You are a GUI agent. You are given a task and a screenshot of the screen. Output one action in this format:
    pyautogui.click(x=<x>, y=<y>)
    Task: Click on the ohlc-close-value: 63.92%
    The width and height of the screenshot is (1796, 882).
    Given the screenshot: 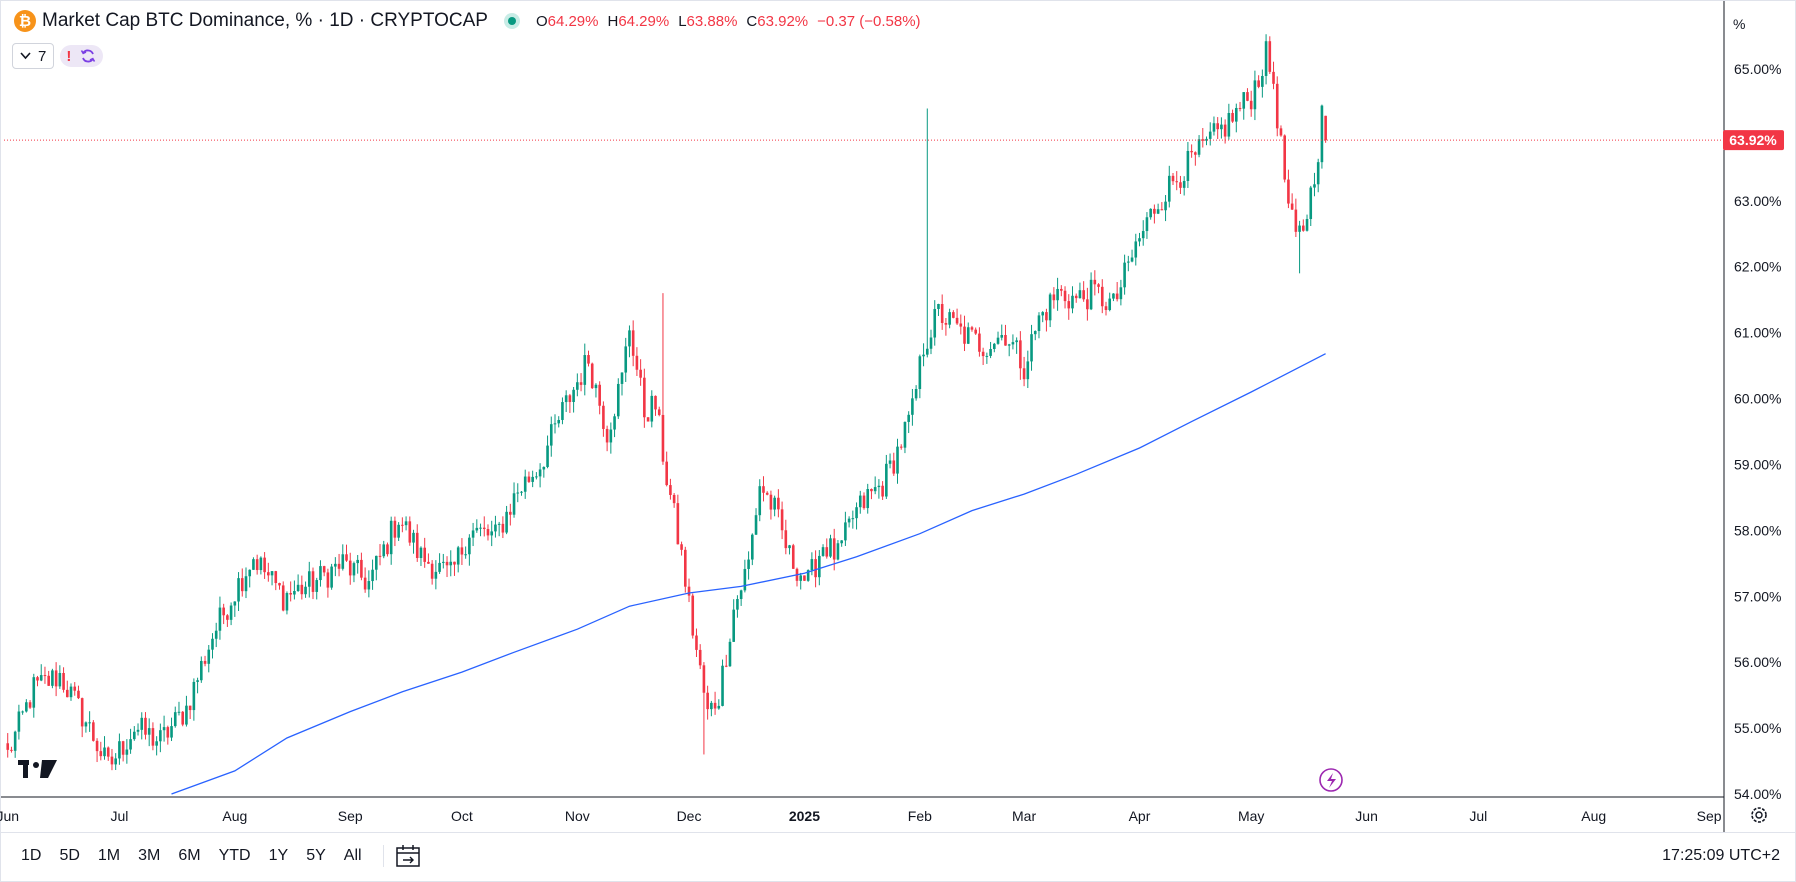 What is the action you would take?
    pyautogui.click(x=783, y=21)
    